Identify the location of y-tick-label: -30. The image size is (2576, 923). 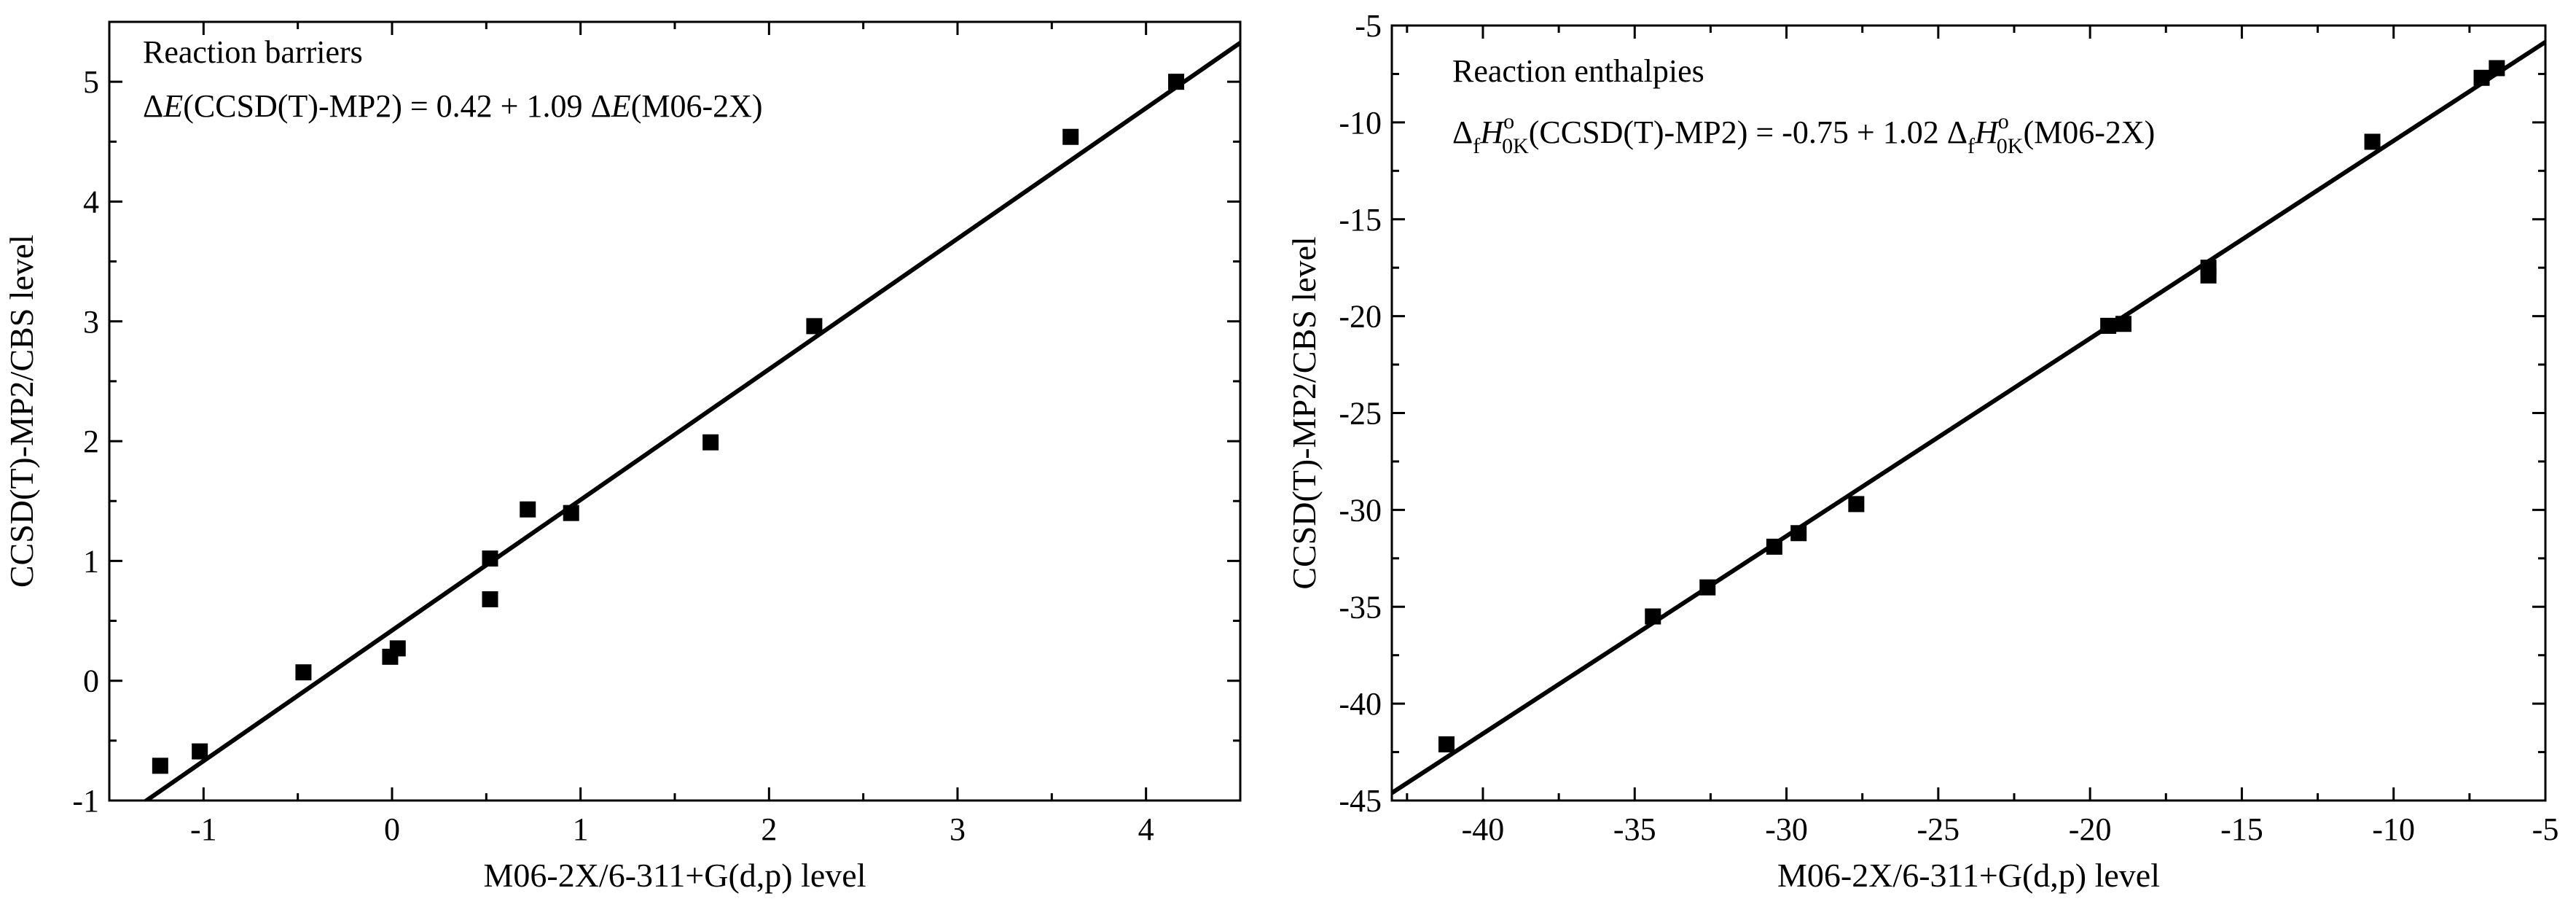
(1360, 510).